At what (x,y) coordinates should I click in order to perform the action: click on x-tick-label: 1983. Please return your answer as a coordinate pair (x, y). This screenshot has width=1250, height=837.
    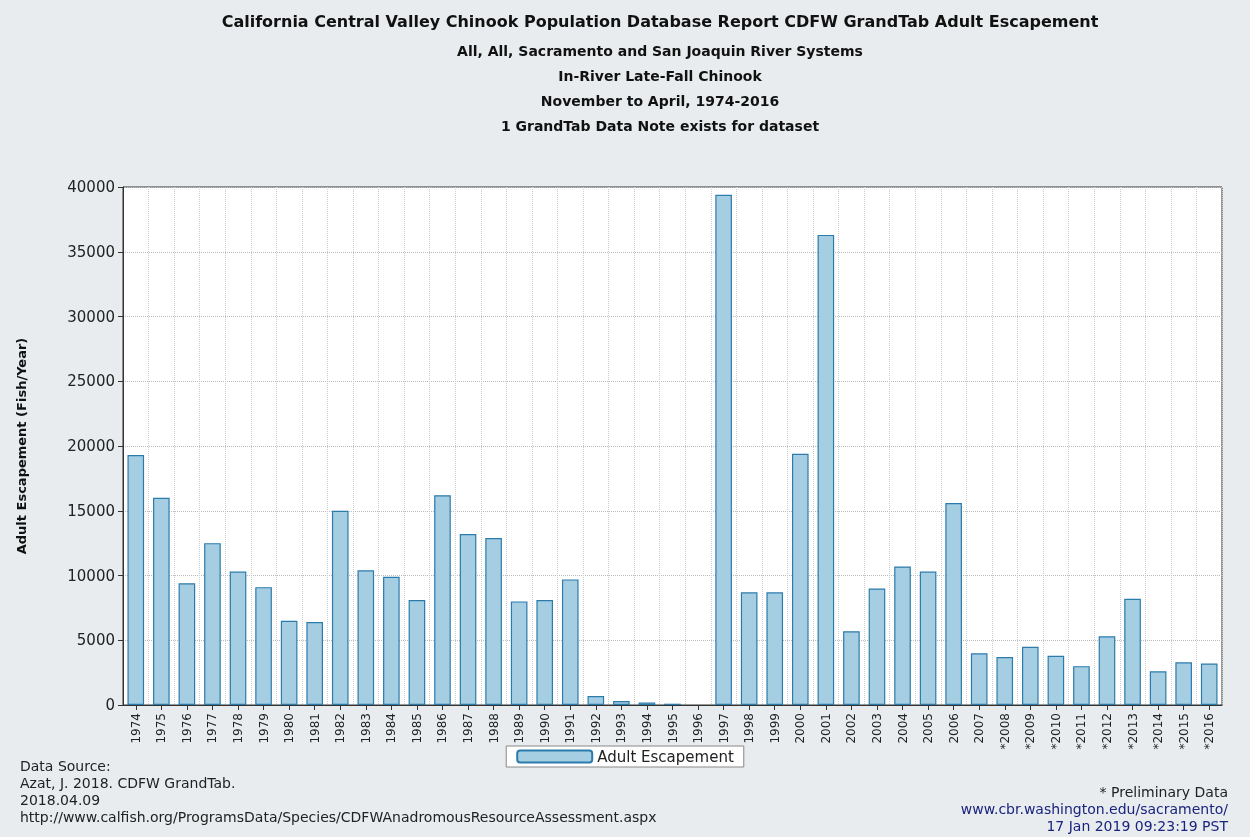
    Looking at the image, I should click on (365, 728).